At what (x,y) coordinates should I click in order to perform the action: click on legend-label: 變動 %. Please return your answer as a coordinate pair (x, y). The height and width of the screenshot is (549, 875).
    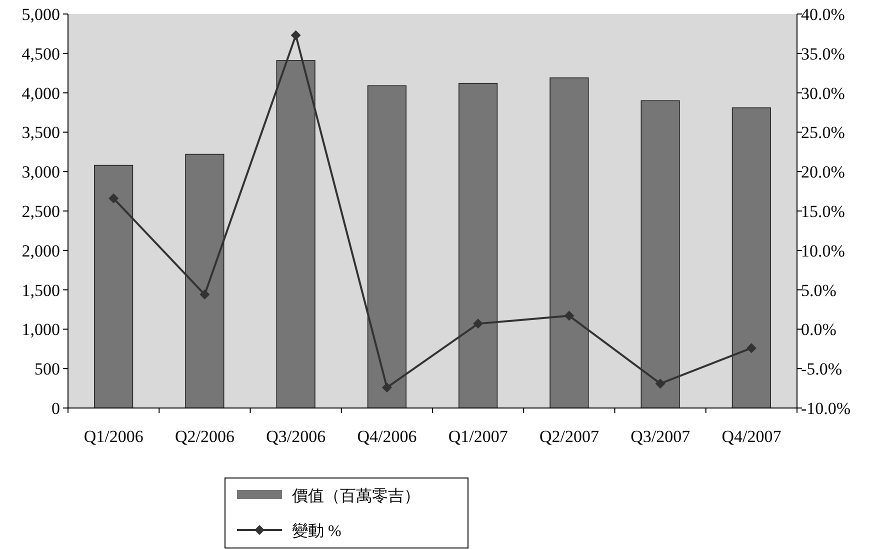
    Looking at the image, I should click on (317, 531).